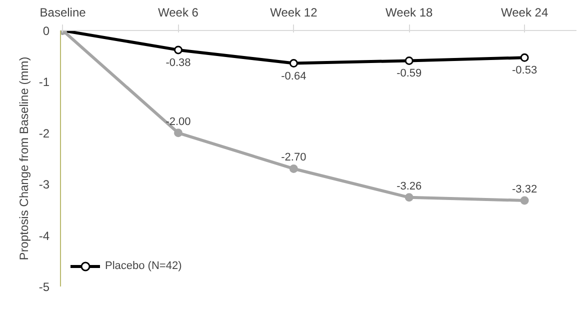 Image resolution: width=586 pixels, height=316 pixels. What do you see at coordinates (294, 13) in the screenshot?
I see `x-tick-label: Week 12` at bounding box center [294, 13].